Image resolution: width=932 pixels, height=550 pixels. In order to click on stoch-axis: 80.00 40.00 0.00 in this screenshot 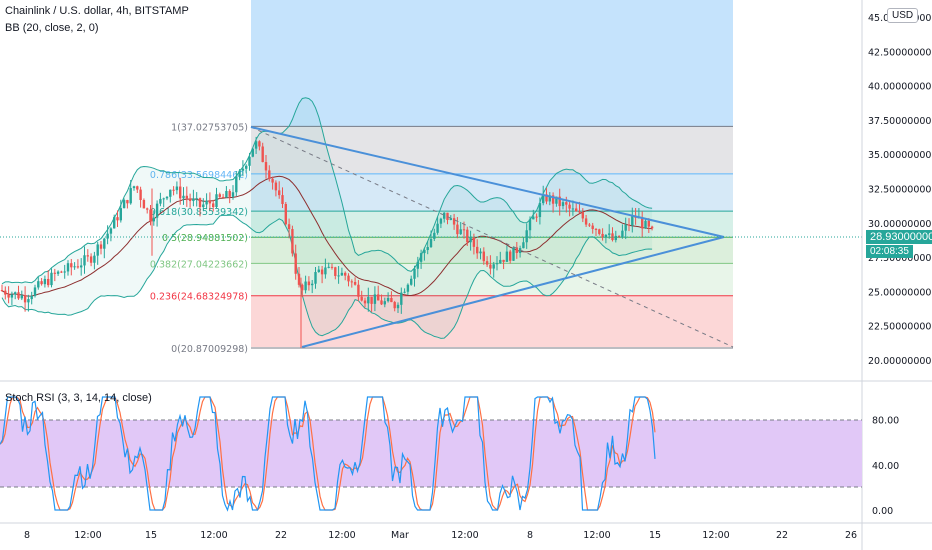, I will do `click(885, 466)`.